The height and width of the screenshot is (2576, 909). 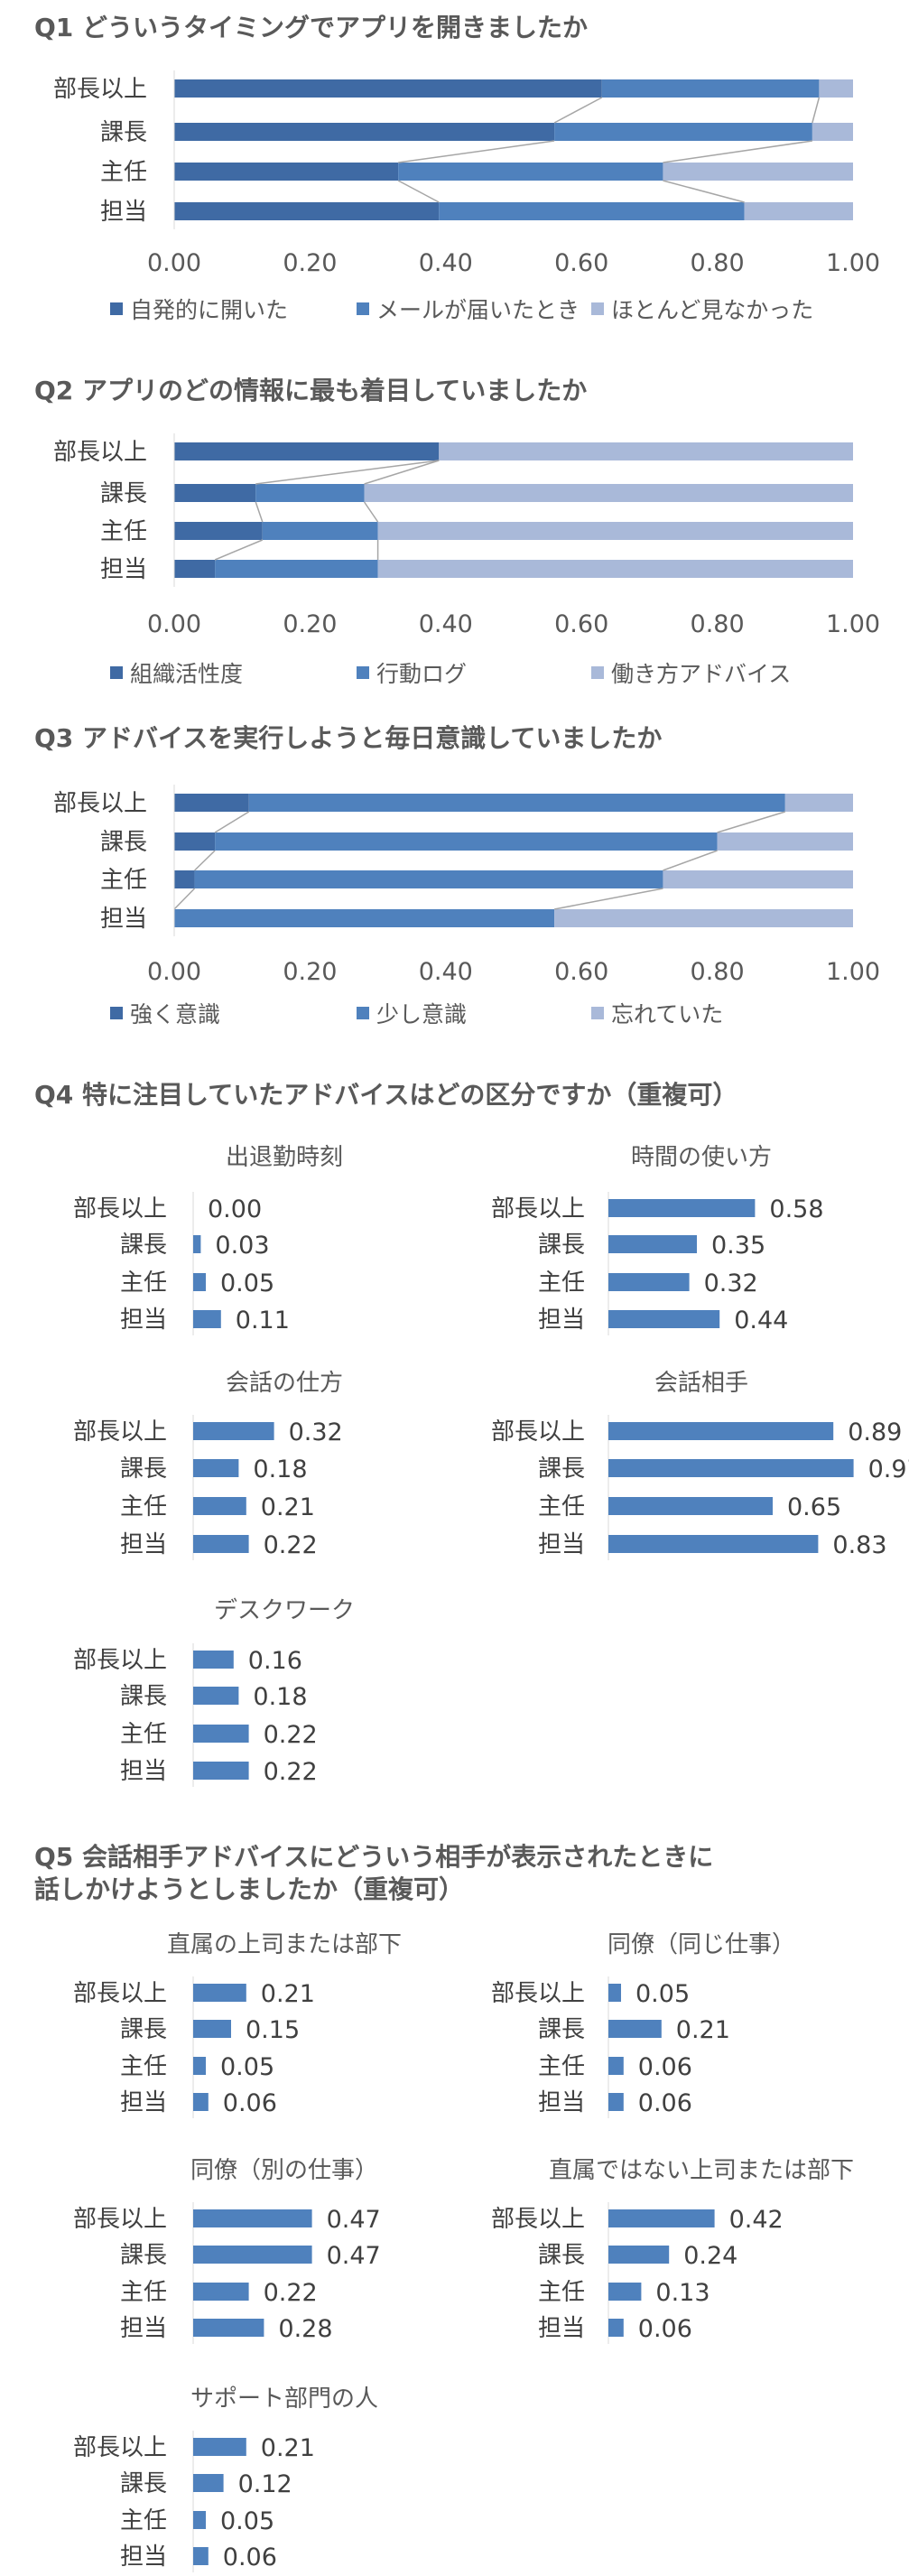 I want to click on q2-title: Q2 アプリのどの情報に最も着目していましたか, so click(x=310, y=390).